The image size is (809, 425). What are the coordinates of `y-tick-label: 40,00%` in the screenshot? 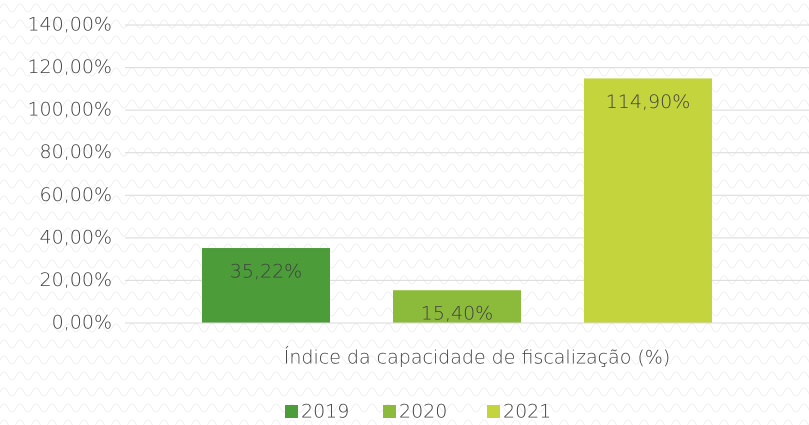 It's located at (76, 237).